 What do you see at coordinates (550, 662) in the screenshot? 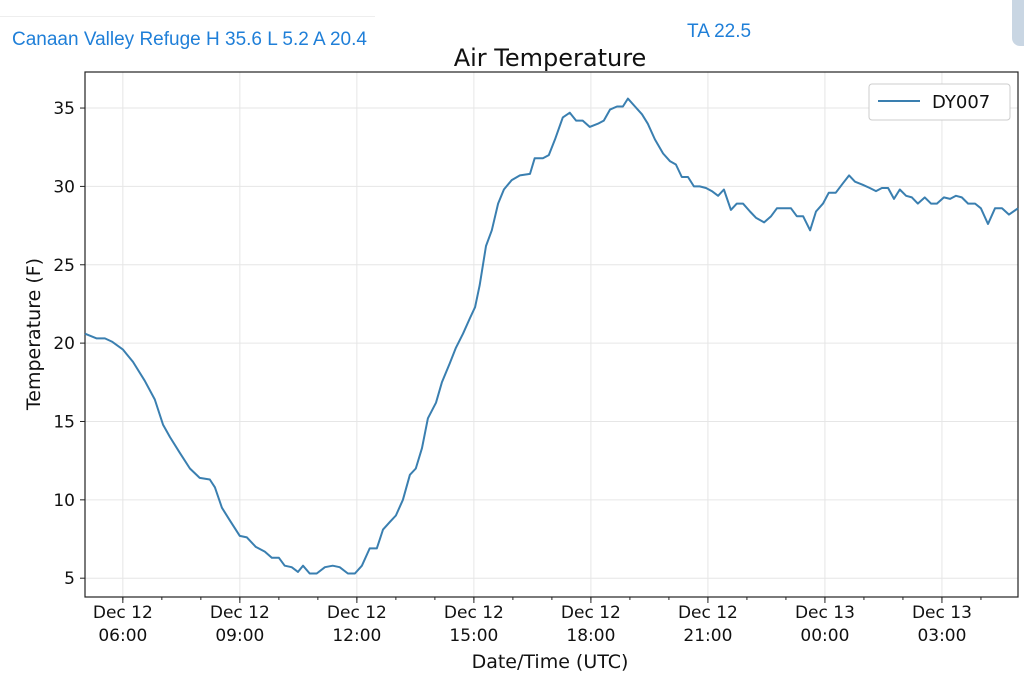
I see `x-axis-label: Date/Time (UTC)` at bounding box center [550, 662].